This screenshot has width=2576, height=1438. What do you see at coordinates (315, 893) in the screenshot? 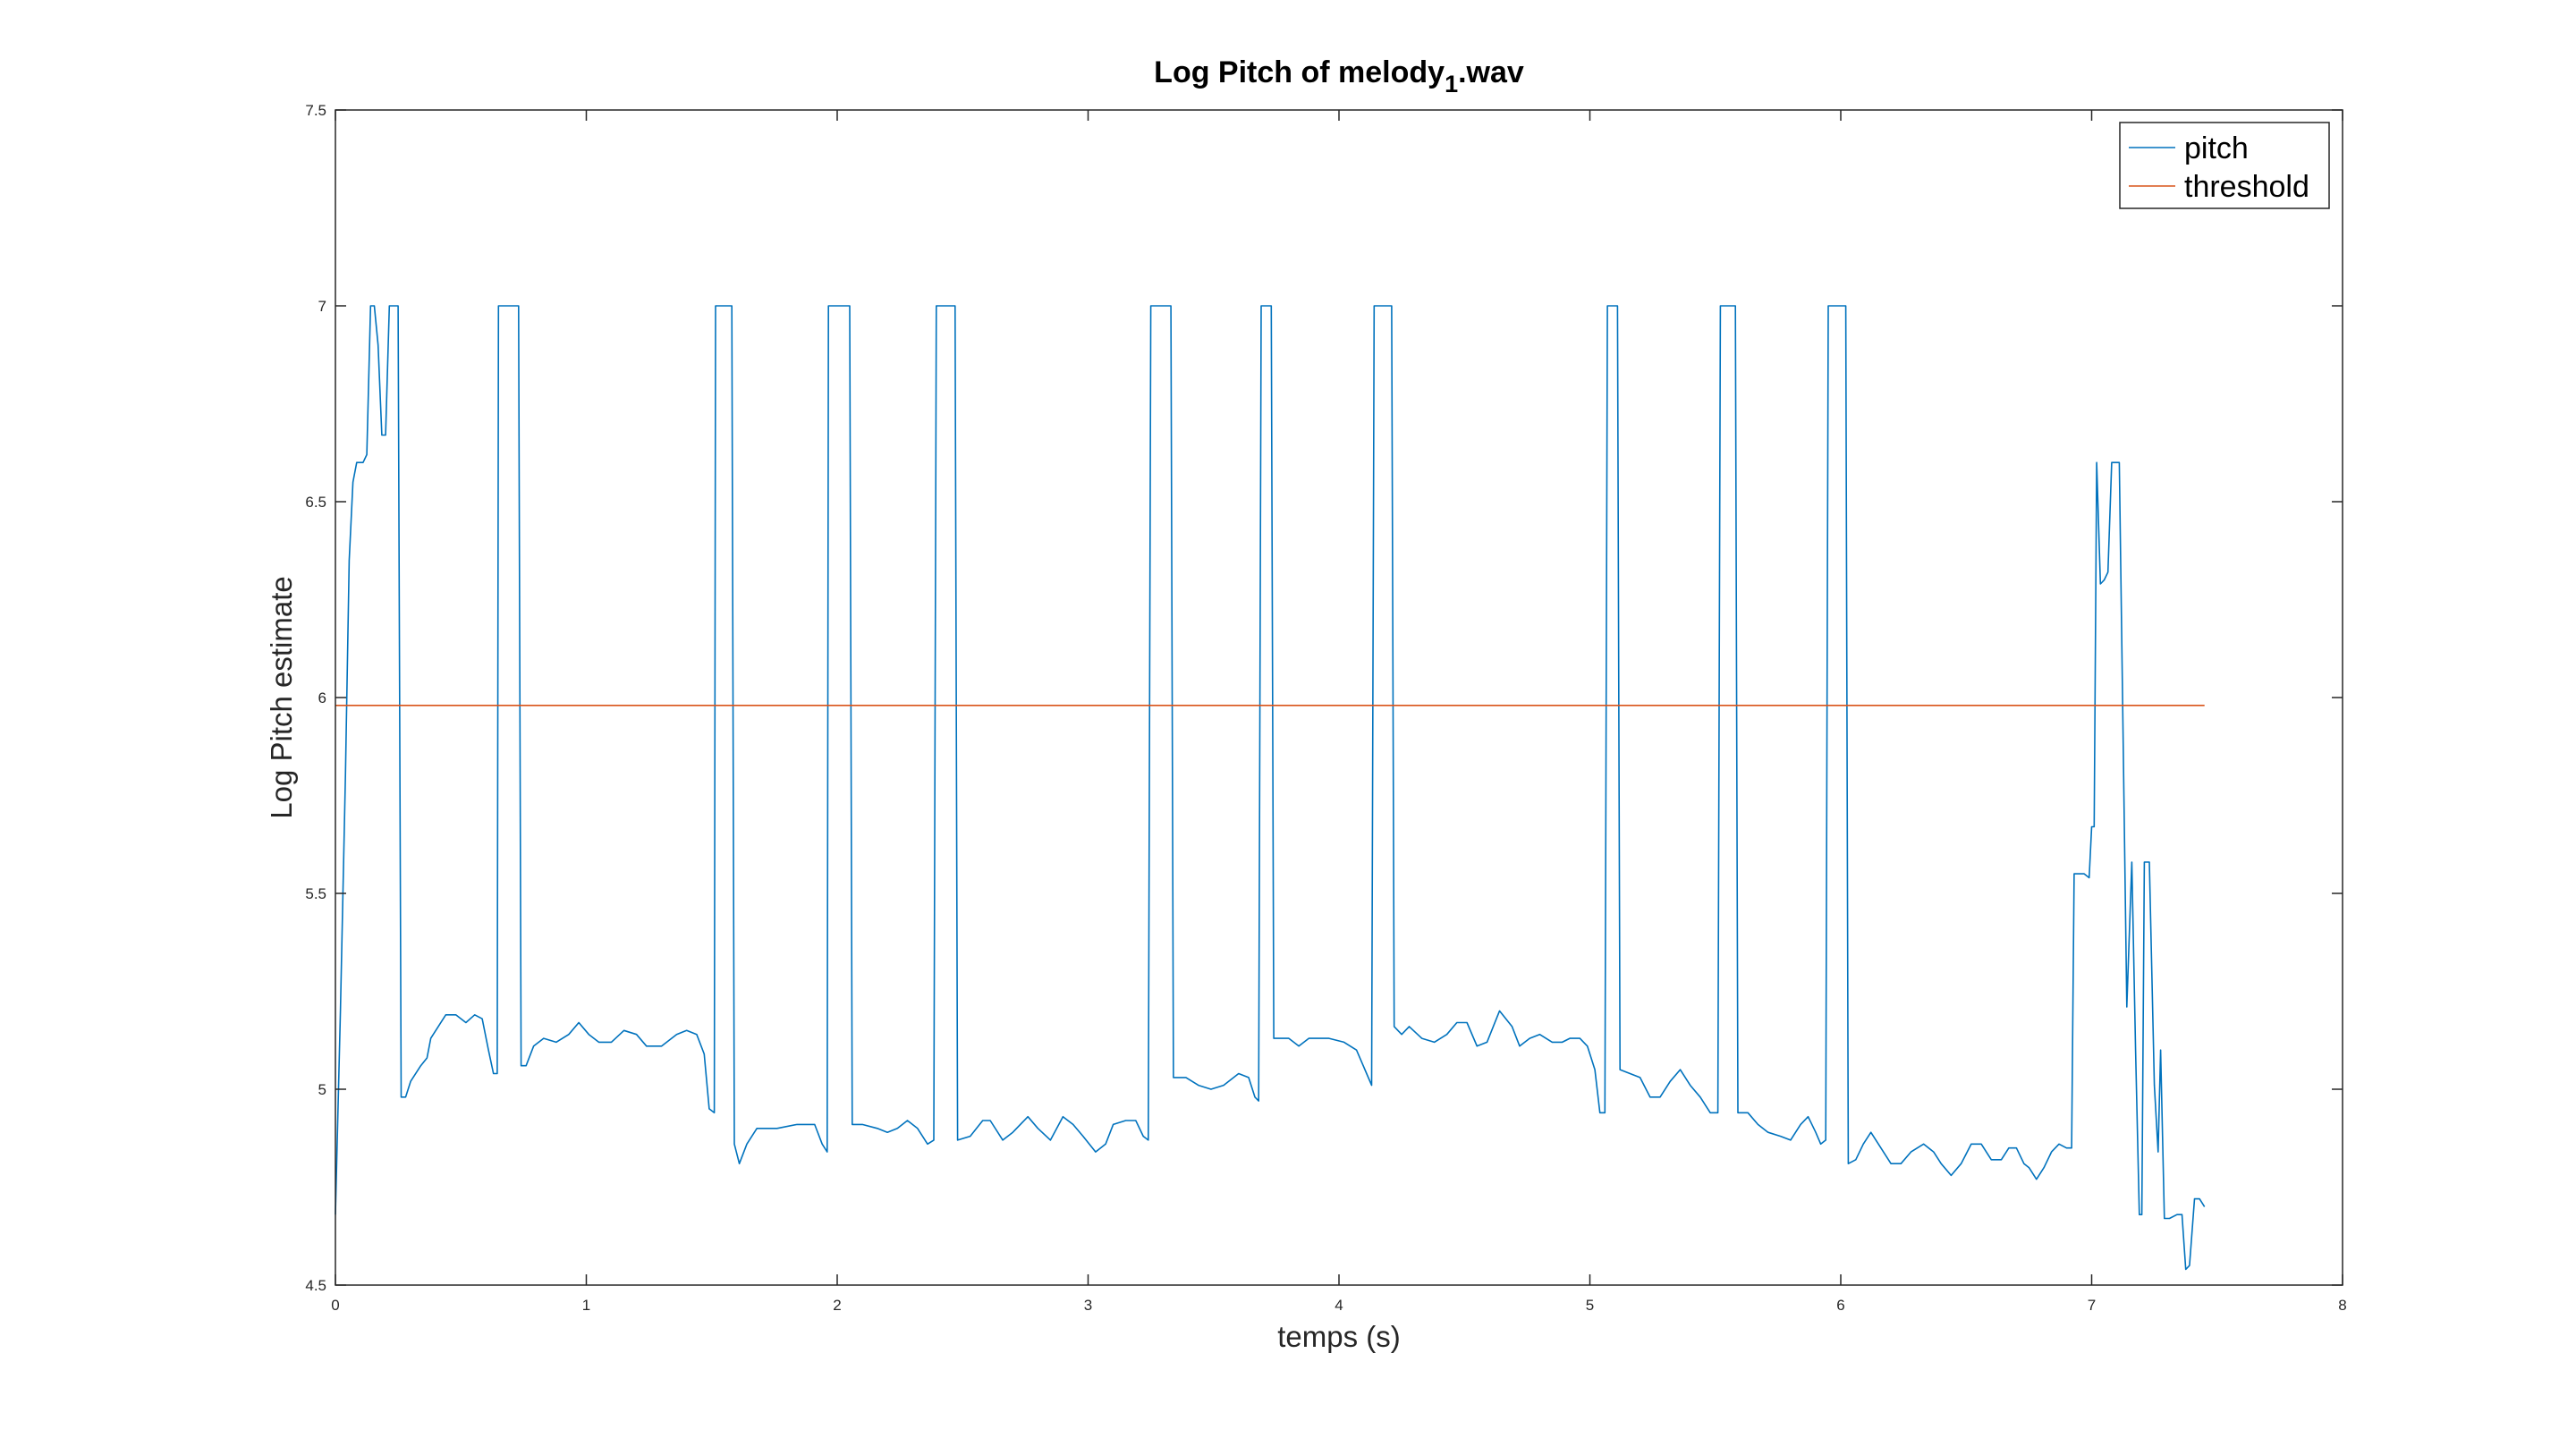
I see `y-tick-label: 5.5` at bounding box center [315, 893].